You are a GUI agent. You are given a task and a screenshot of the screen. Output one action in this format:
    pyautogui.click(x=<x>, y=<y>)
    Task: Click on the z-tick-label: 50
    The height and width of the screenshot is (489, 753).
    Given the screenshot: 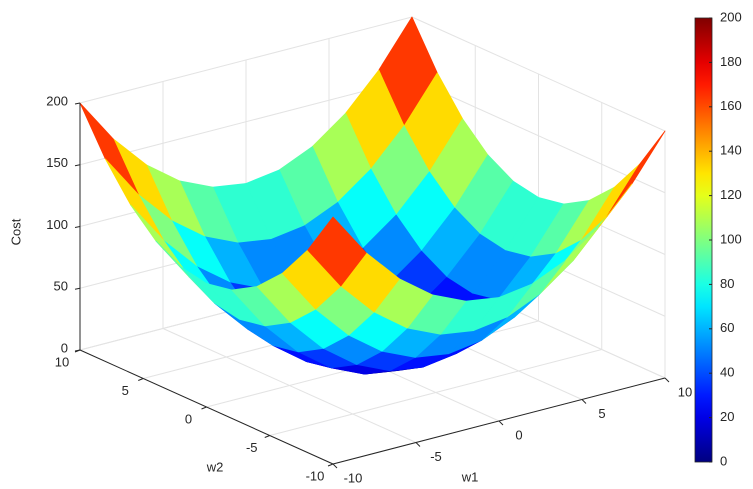 What is the action you would take?
    pyautogui.click(x=61, y=286)
    